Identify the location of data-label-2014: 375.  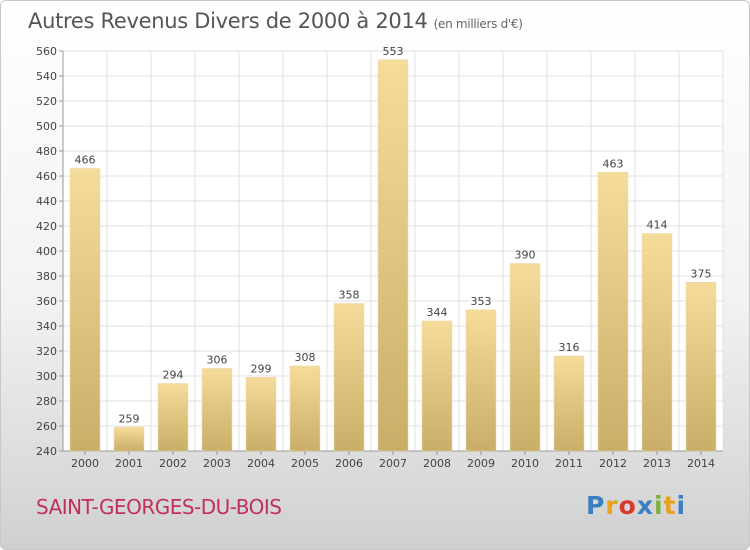
(701, 273).